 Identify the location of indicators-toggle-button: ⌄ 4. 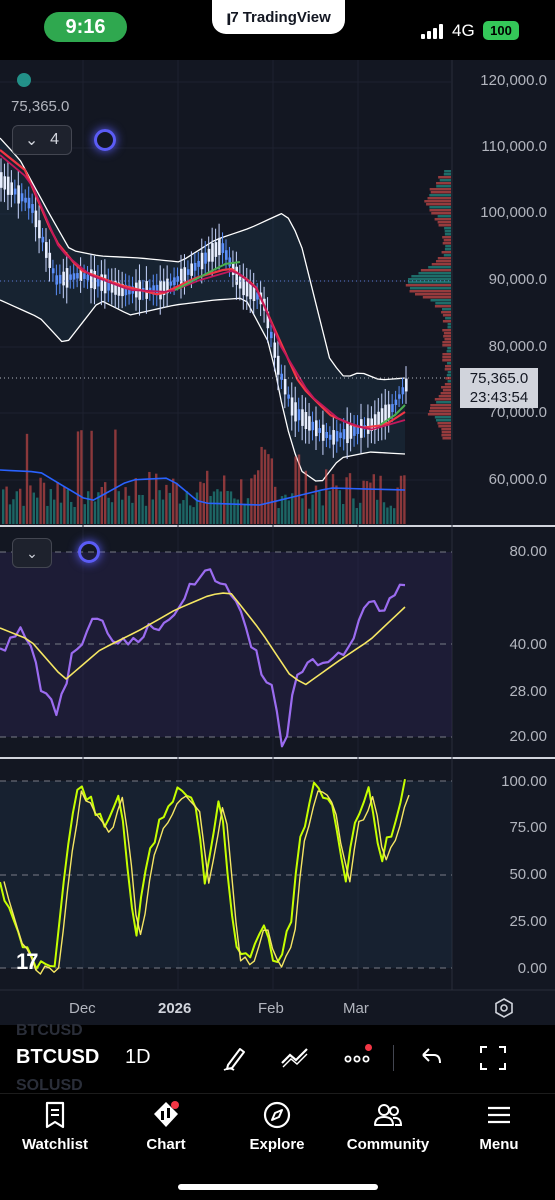
(42, 140).